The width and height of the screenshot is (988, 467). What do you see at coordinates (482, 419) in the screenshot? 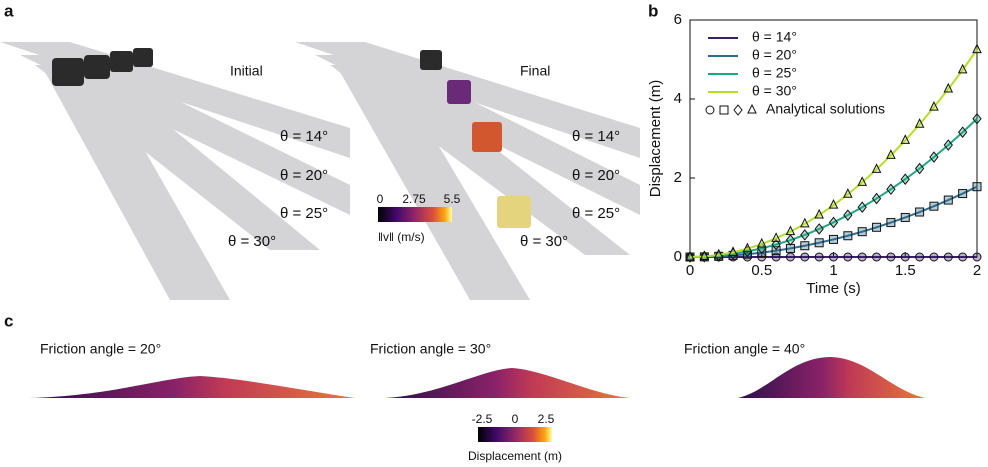
I see `colorbar-tick: -2.5` at bounding box center [482, 419].